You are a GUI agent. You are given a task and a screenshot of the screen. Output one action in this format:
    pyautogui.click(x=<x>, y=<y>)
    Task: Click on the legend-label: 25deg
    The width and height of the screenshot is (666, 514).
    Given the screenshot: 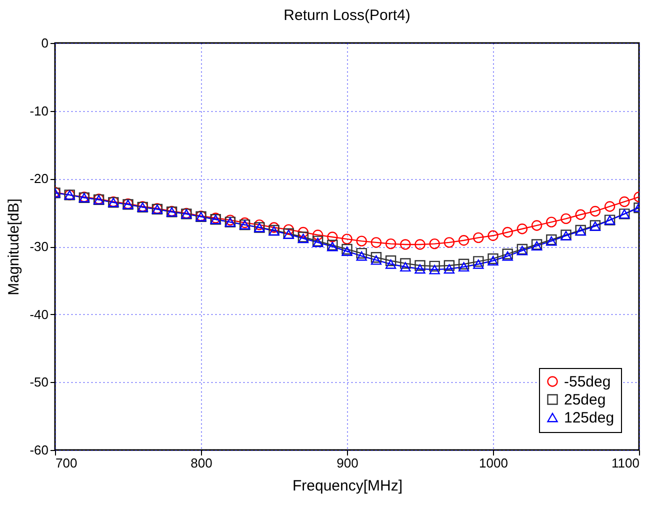 What is the action you would take?
    pyautogui.click(x=585, y=400)
    